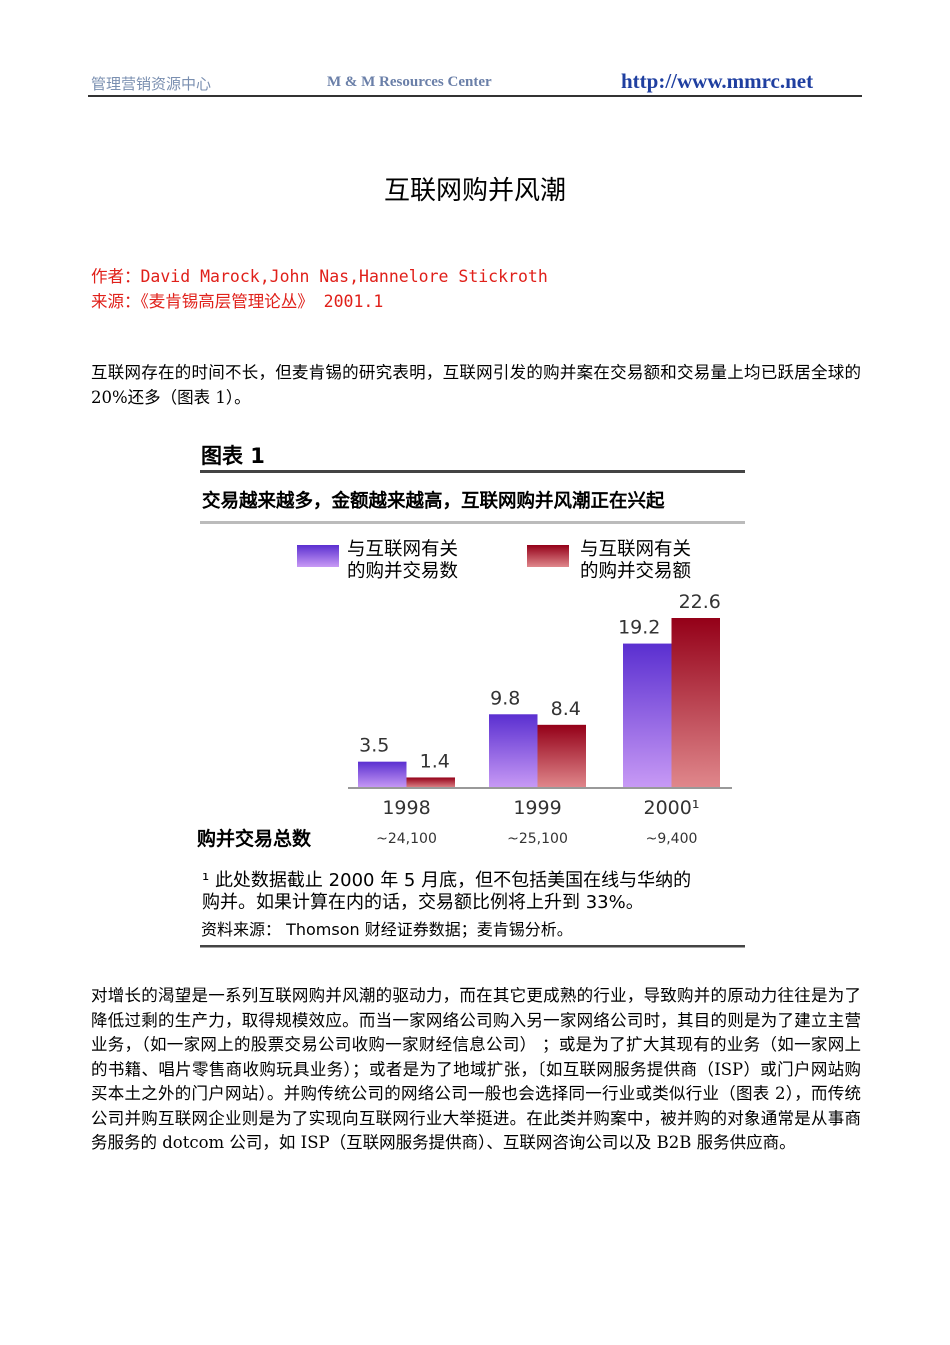 The height and width of the screenshot is (1345, 950). I want to click on header-divider, so click(475, 96).